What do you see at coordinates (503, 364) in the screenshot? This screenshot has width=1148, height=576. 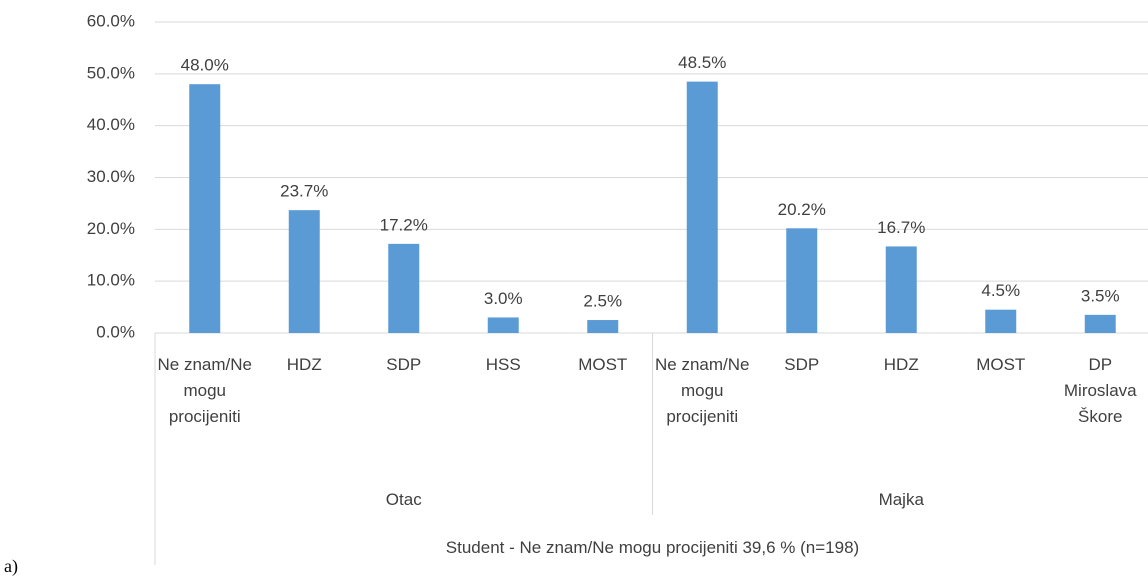 I see `x-tick-label: HSS` at bounding box center [503, 364].